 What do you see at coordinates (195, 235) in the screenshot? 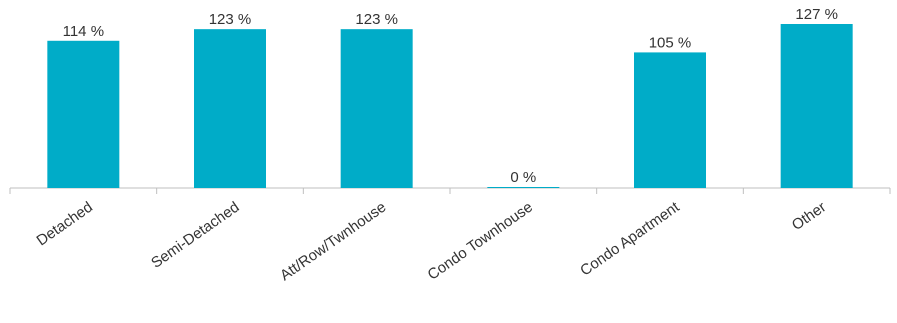
I see `category-label: Semi-Detached` at bounding box center [195, 235].